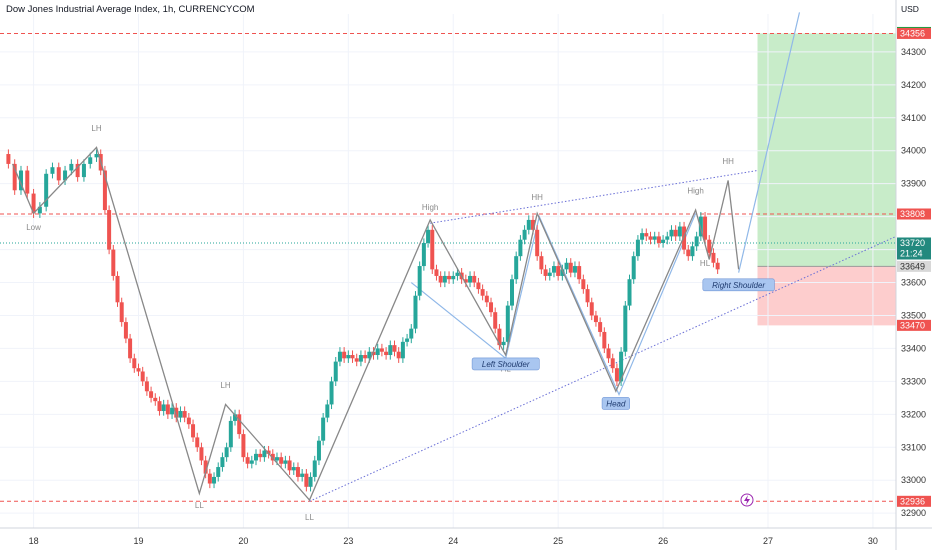 Image resolution: width=932 pixels, height=550 pixels. Describe the element at coordinates (826, 150) in the screenshot. I see `target-zone` at that location.